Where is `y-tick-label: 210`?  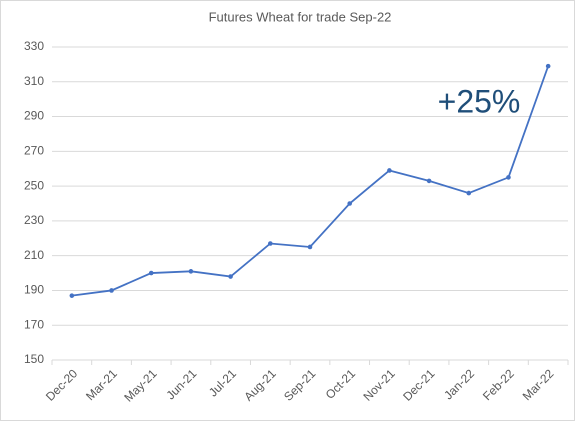 y-tick-label: 210 is located at coordinates (34, 255).